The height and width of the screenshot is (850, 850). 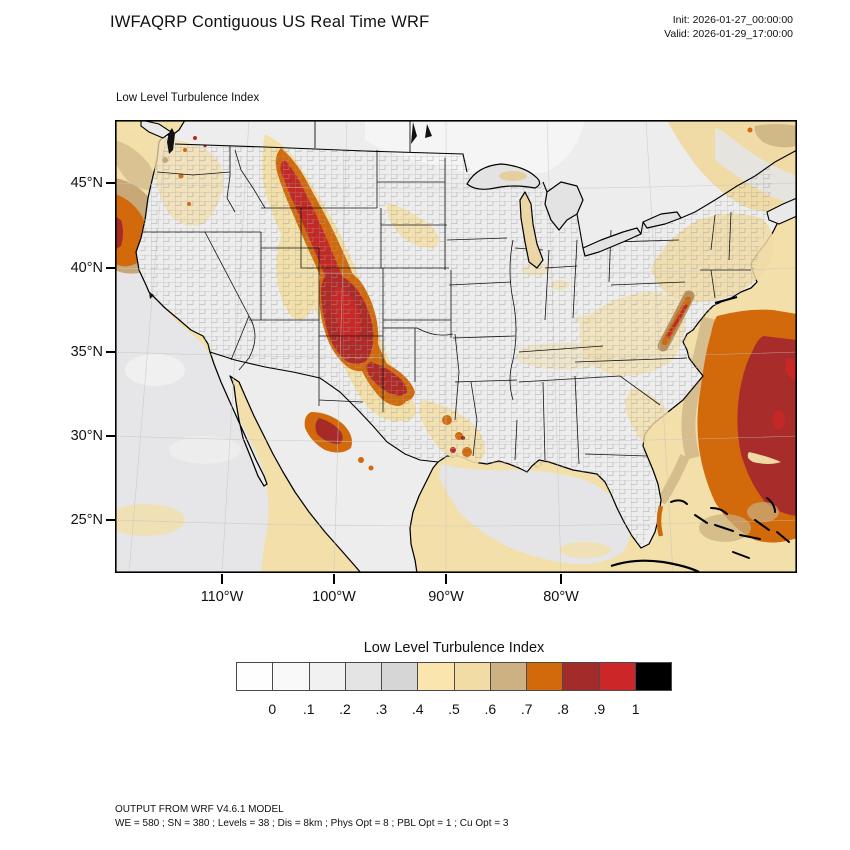 I want to click on province-lines, so click(x=362, y=136).